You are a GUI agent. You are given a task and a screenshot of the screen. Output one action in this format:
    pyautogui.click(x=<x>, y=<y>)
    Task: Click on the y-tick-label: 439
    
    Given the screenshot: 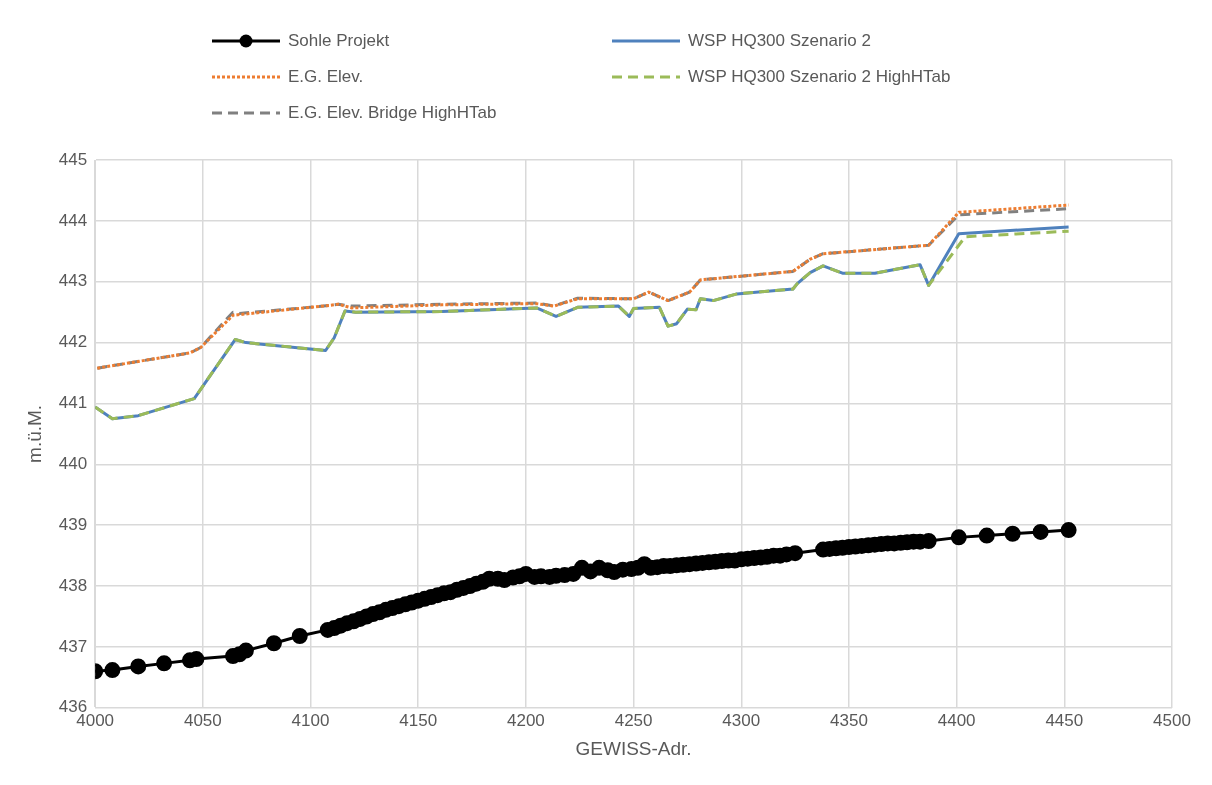 What is the action you would take?
    pyautogui.click(x=73, y=524)
    